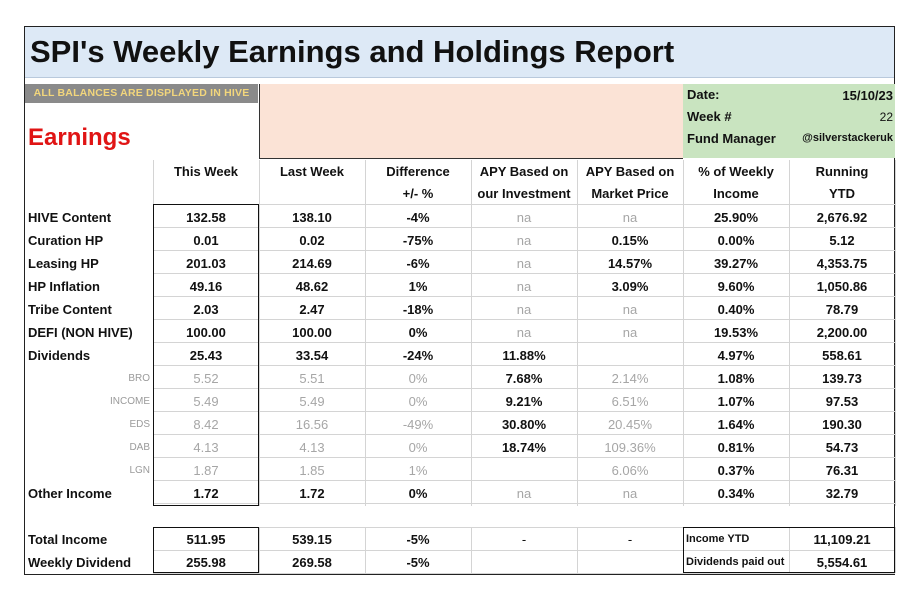 This screenshot has height=596, width=920. What do you see at coordinates (524, 193) in the screenshot?
I see `column-header-line2: our Investment` at bounding box center [524, 193].